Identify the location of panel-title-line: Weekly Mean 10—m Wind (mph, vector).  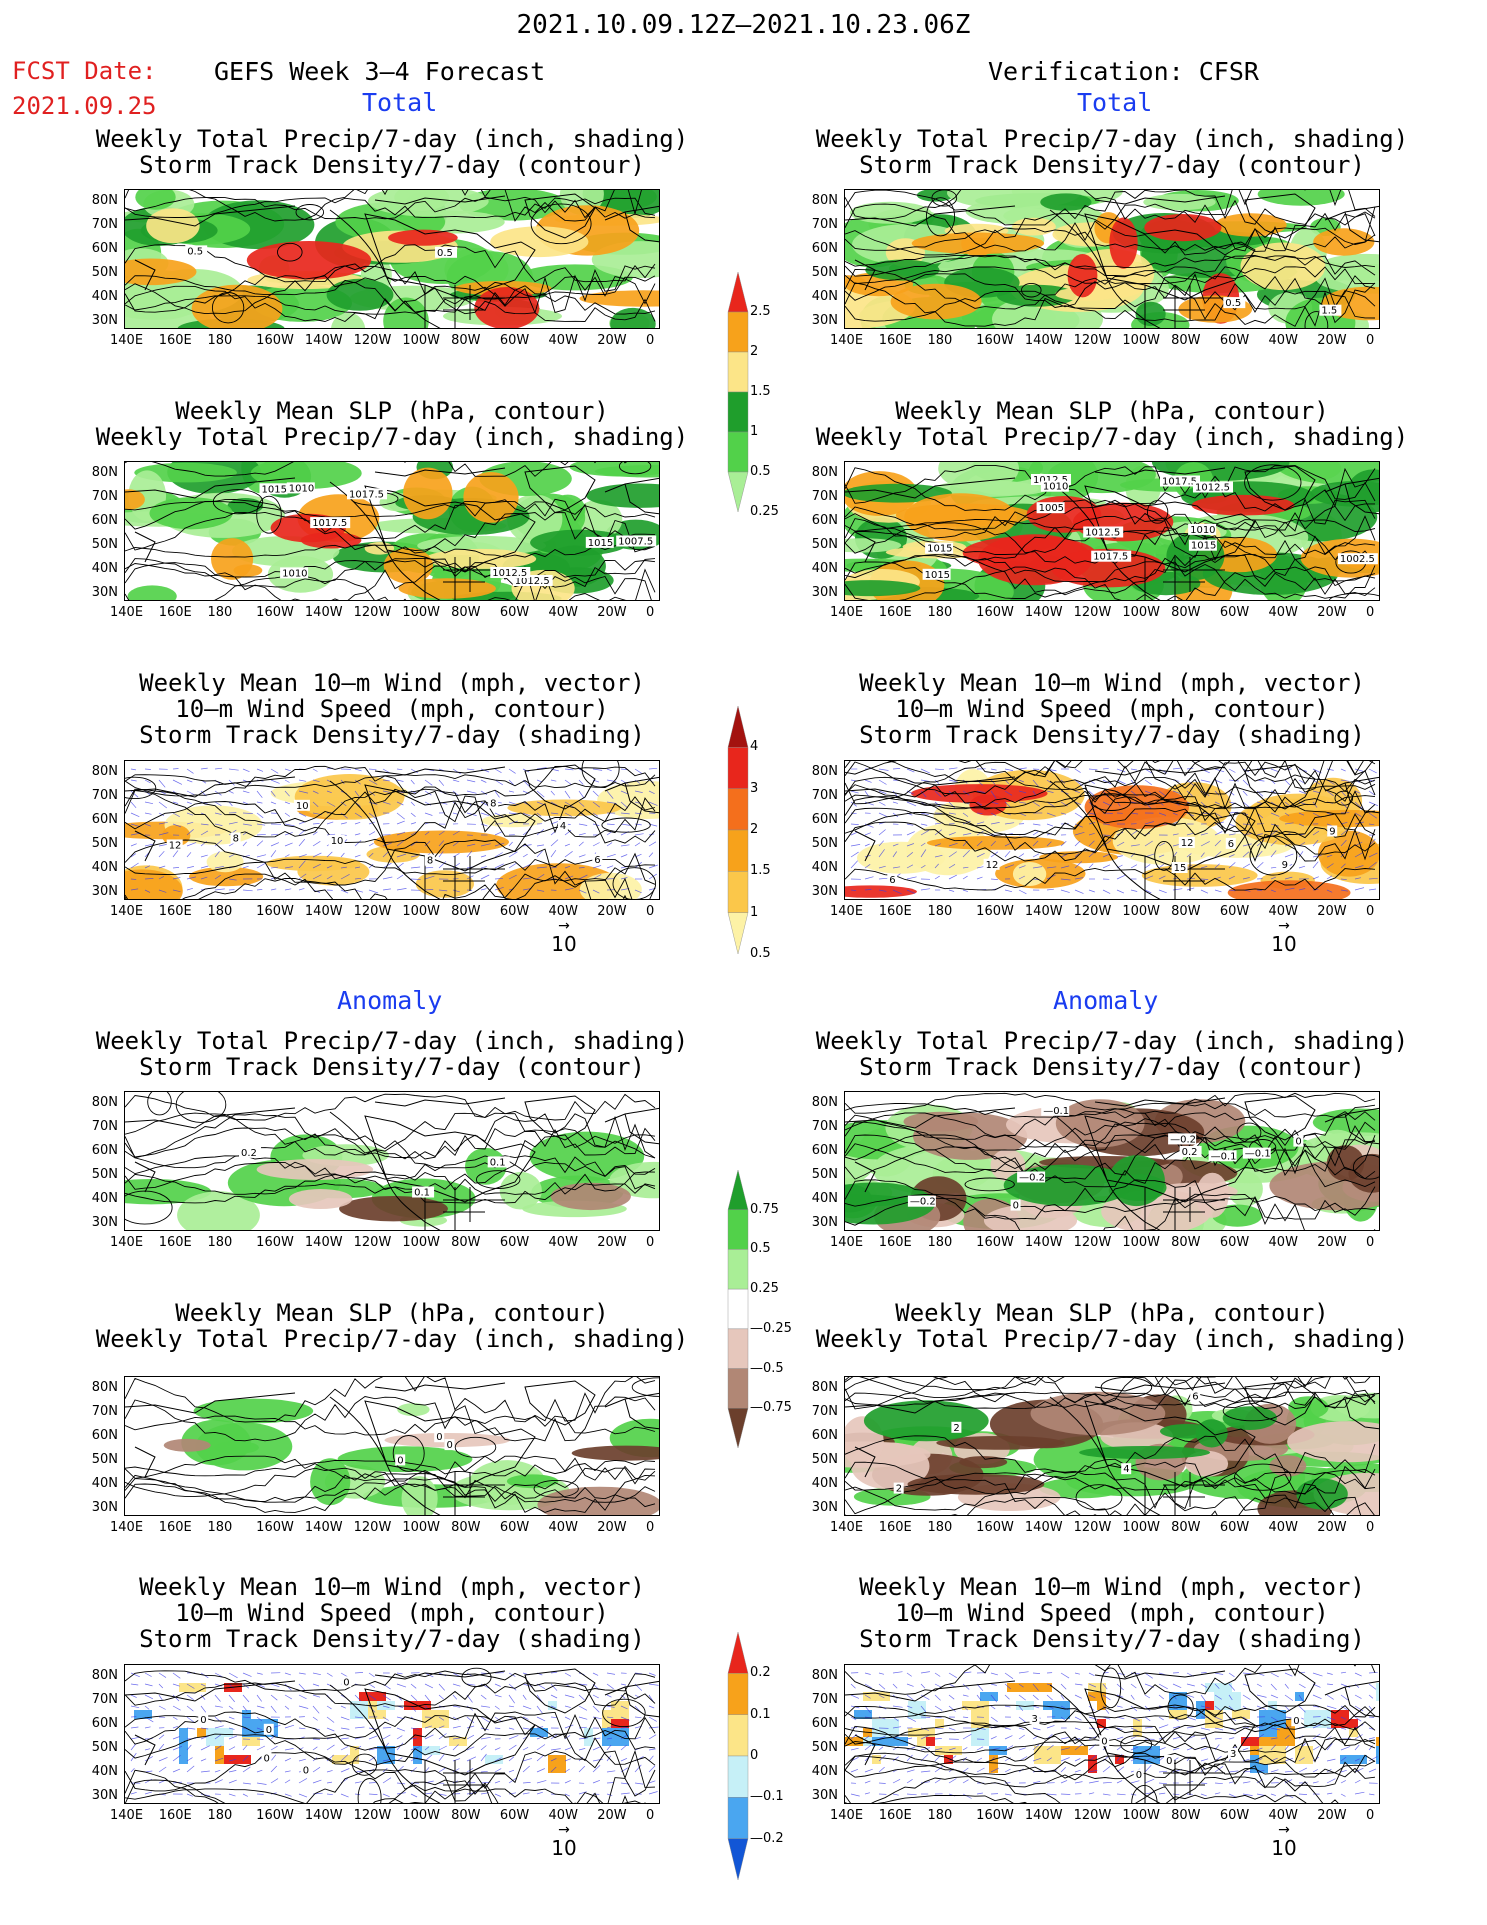
(392, 683).